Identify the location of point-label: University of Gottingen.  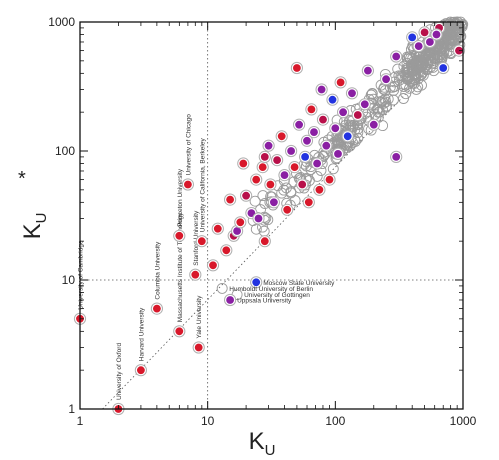
(277, 295).